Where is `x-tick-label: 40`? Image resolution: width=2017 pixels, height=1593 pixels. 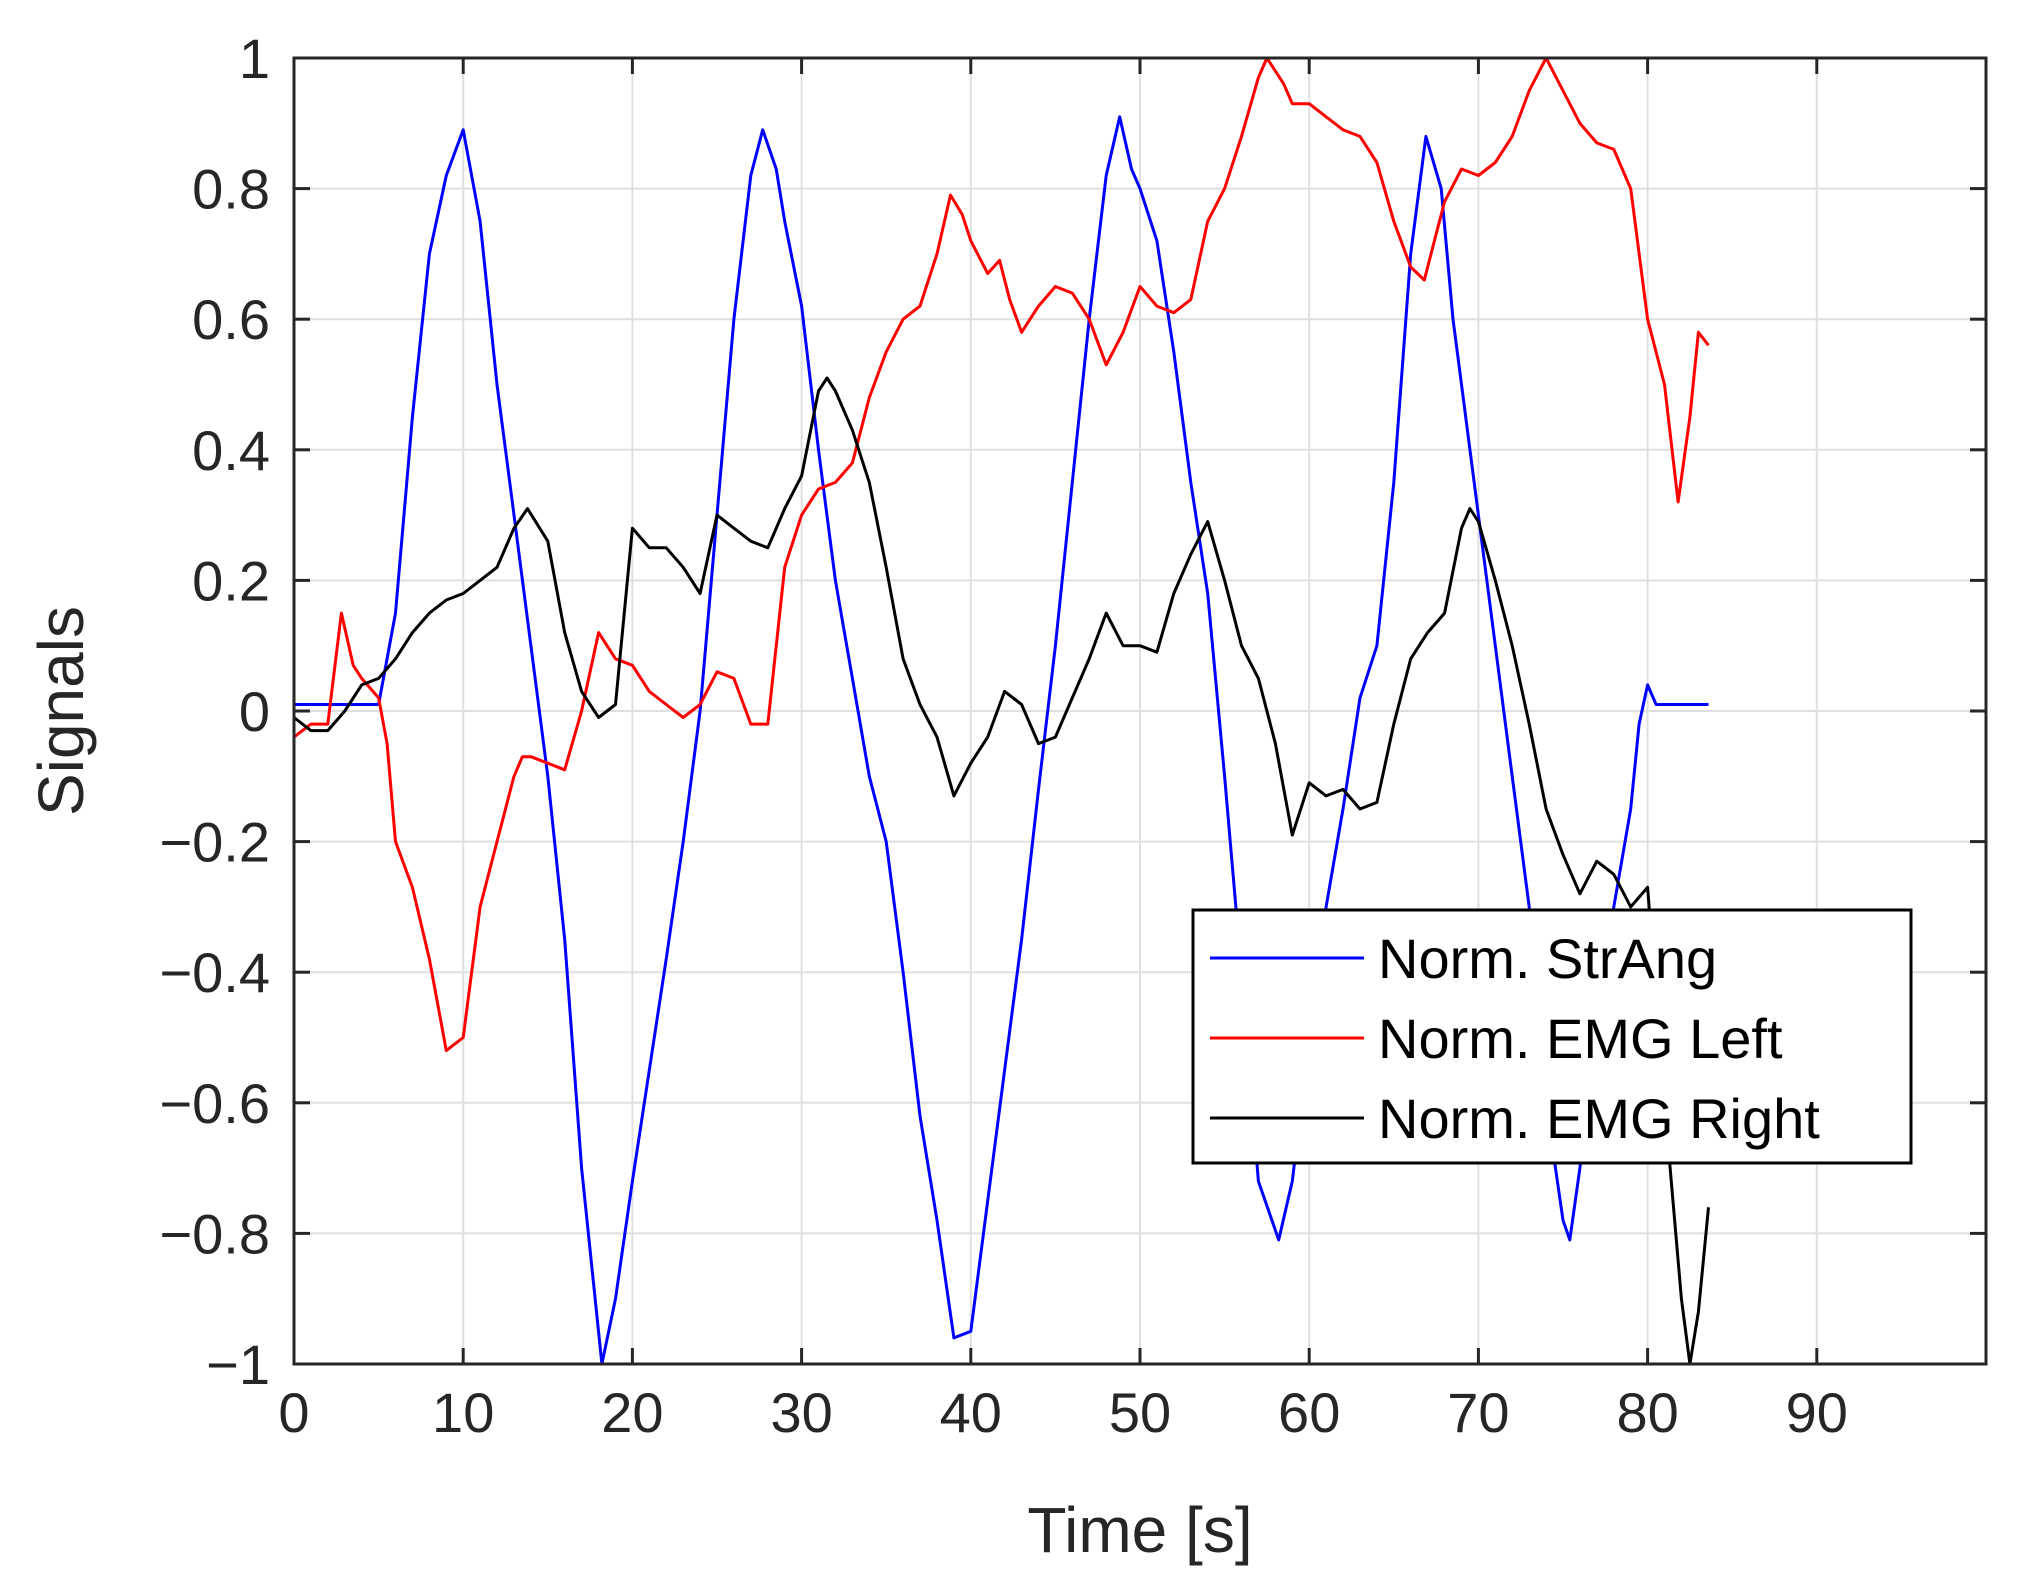 x-tick-label: 40 is located at coordinates (971, 1412).